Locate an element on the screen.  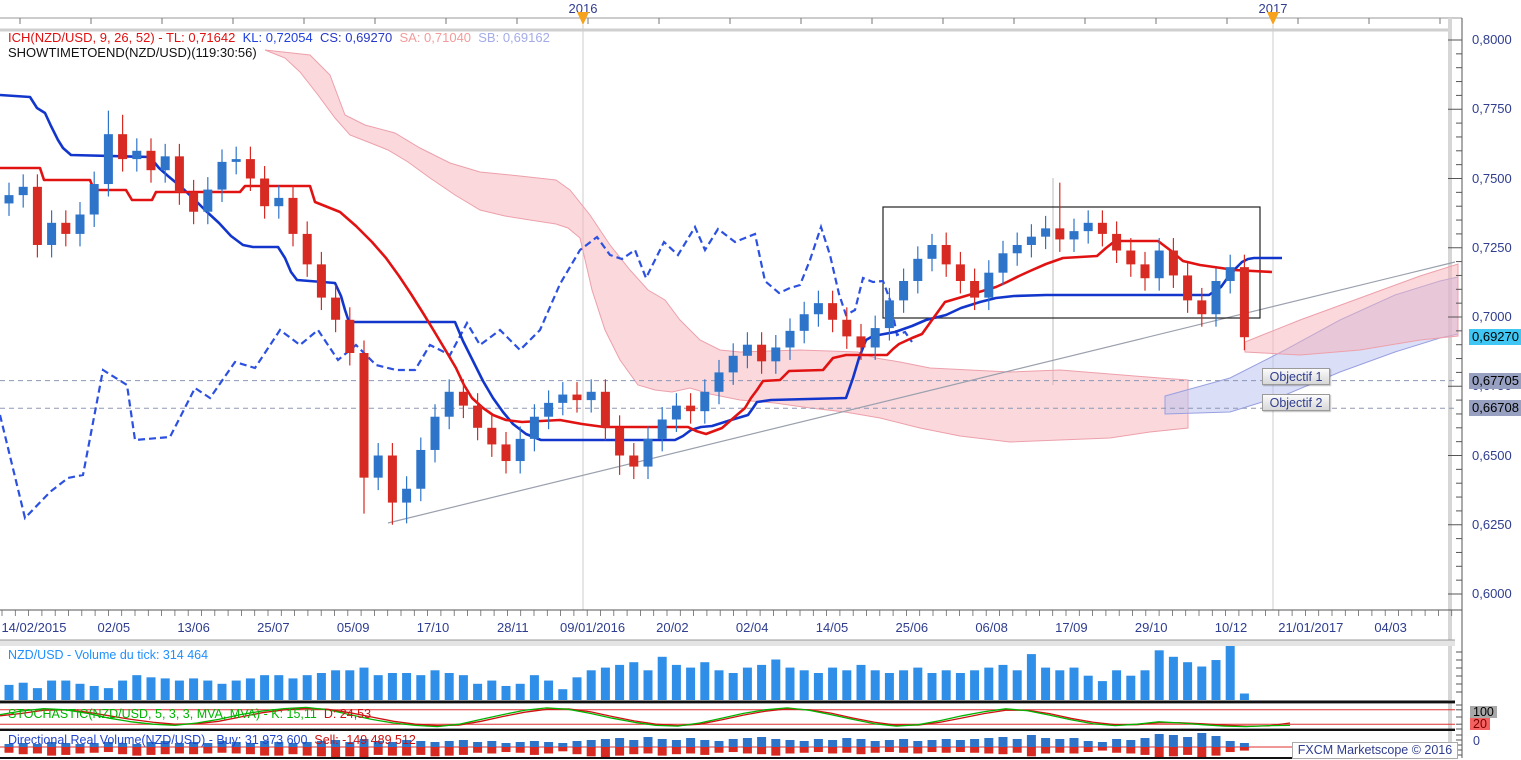
price-tick-label: 0,7000 is located at coordinates (1492, 316).